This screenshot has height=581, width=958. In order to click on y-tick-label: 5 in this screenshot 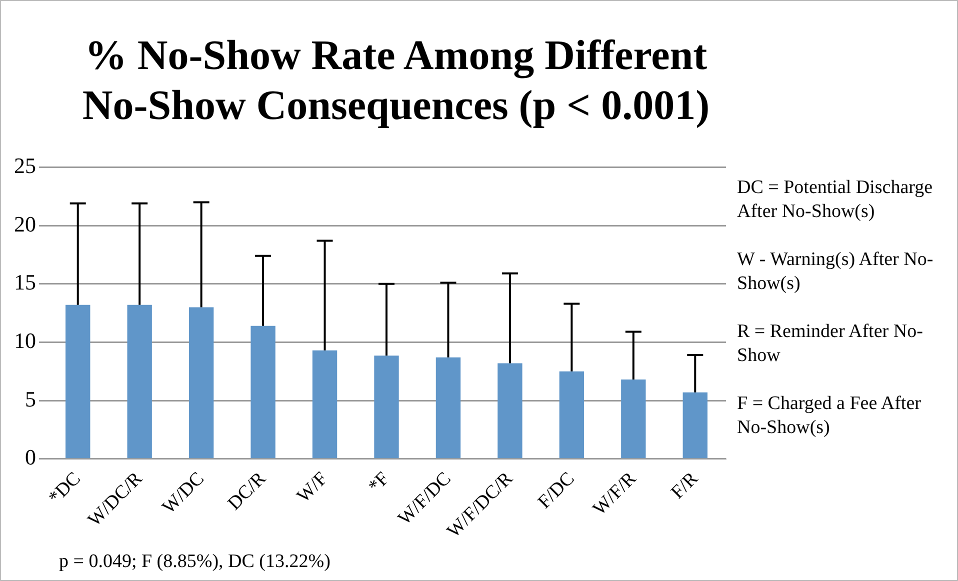, I will do `click(30, 399)`.